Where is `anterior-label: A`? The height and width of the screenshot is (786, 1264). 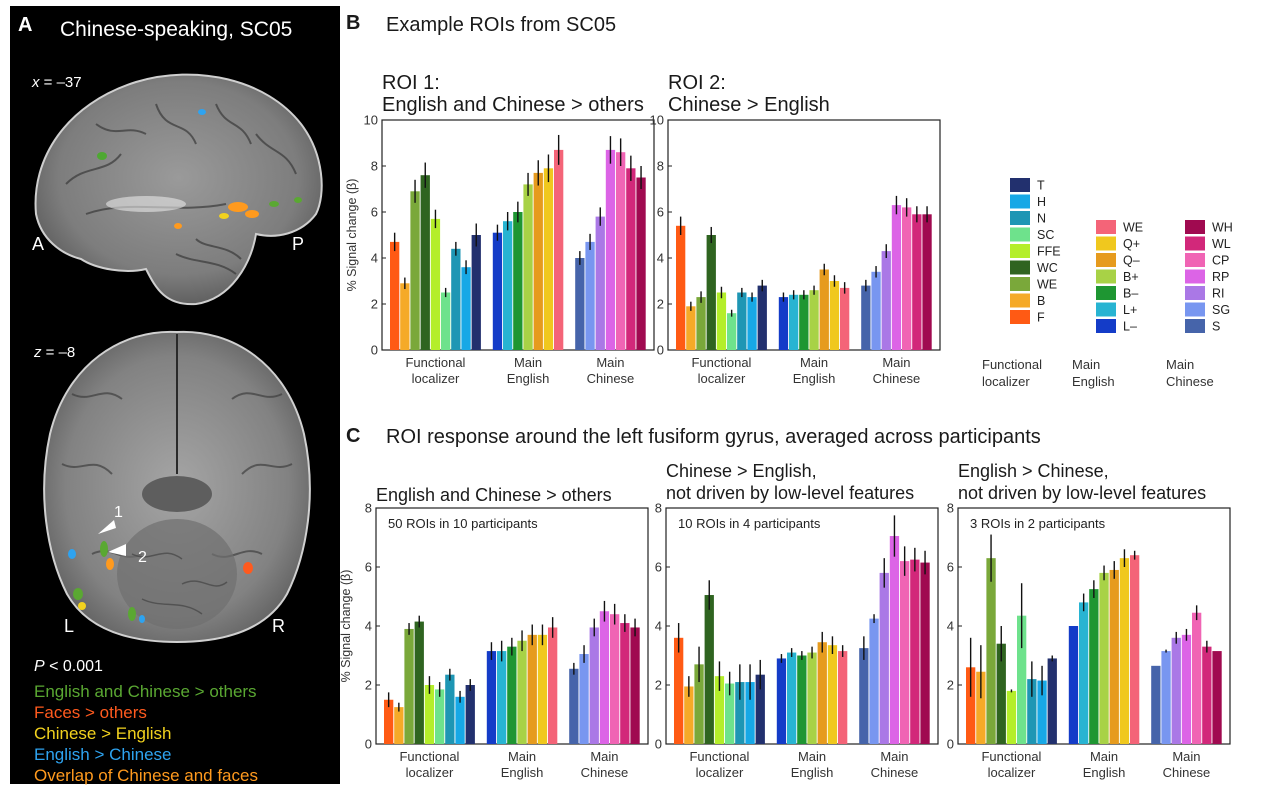 anterior-label: A is located at coordinates (38, 244).